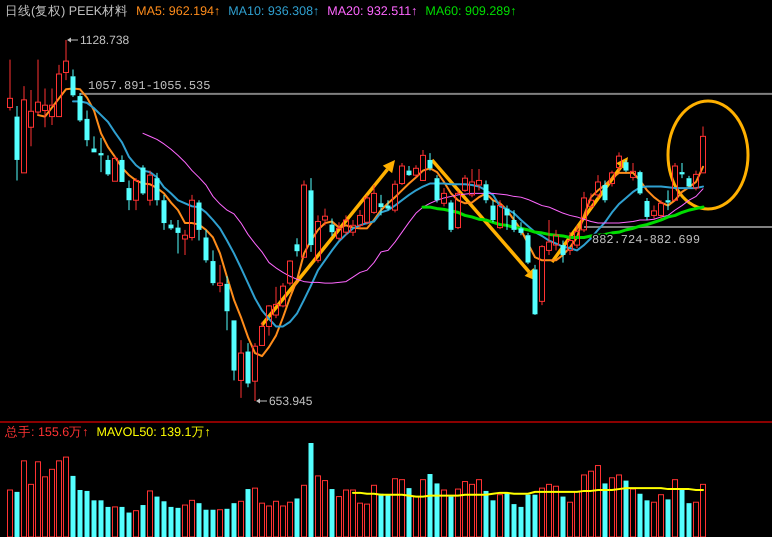  Describe the element at coordinates (291, 401) in the screenshot. I see `annotation: 653.945` at that location.